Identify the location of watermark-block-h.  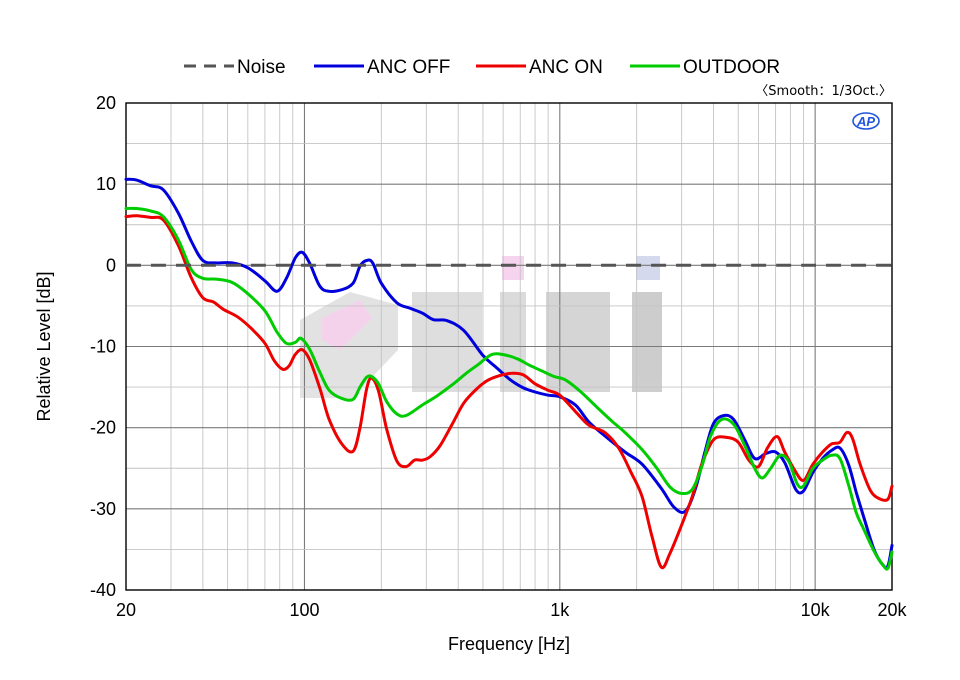
(578, 342).